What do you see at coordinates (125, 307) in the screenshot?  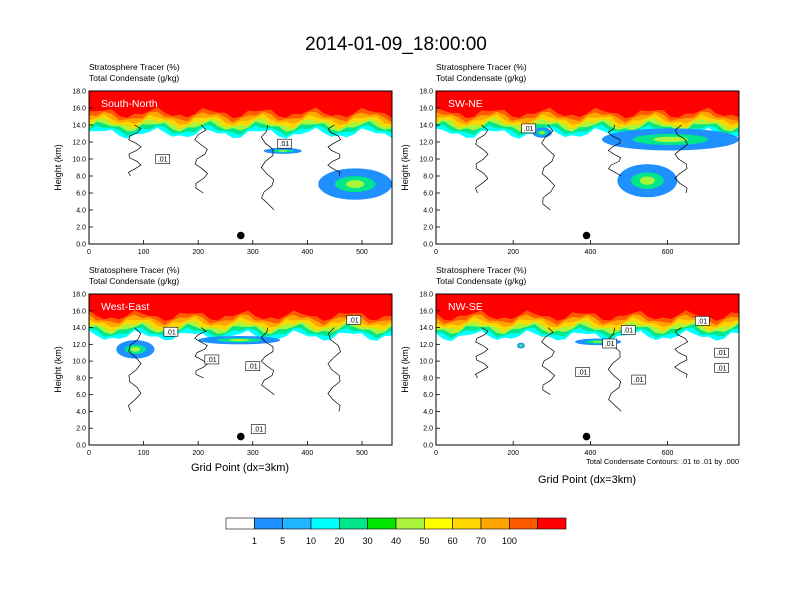 I see `panel-name: West-East` at bounding box center [125, 307].